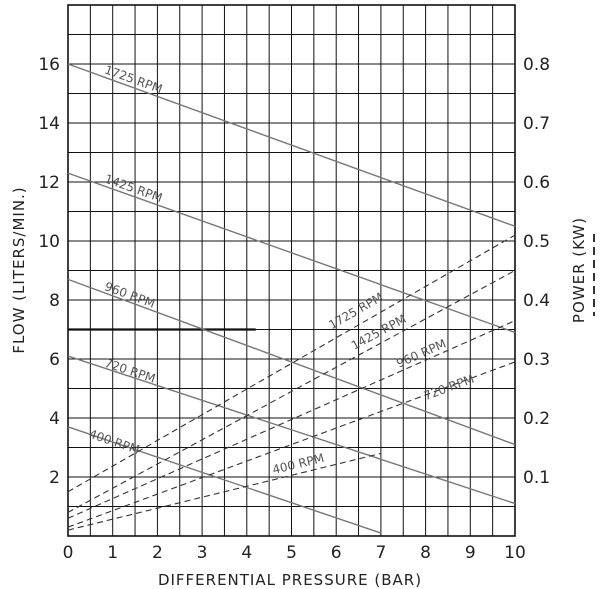 This screenshot has width=610, height=589. Describe the element at coordinates (425, 553) in the screenshot. I see `x-tick-label: 8` at that location.